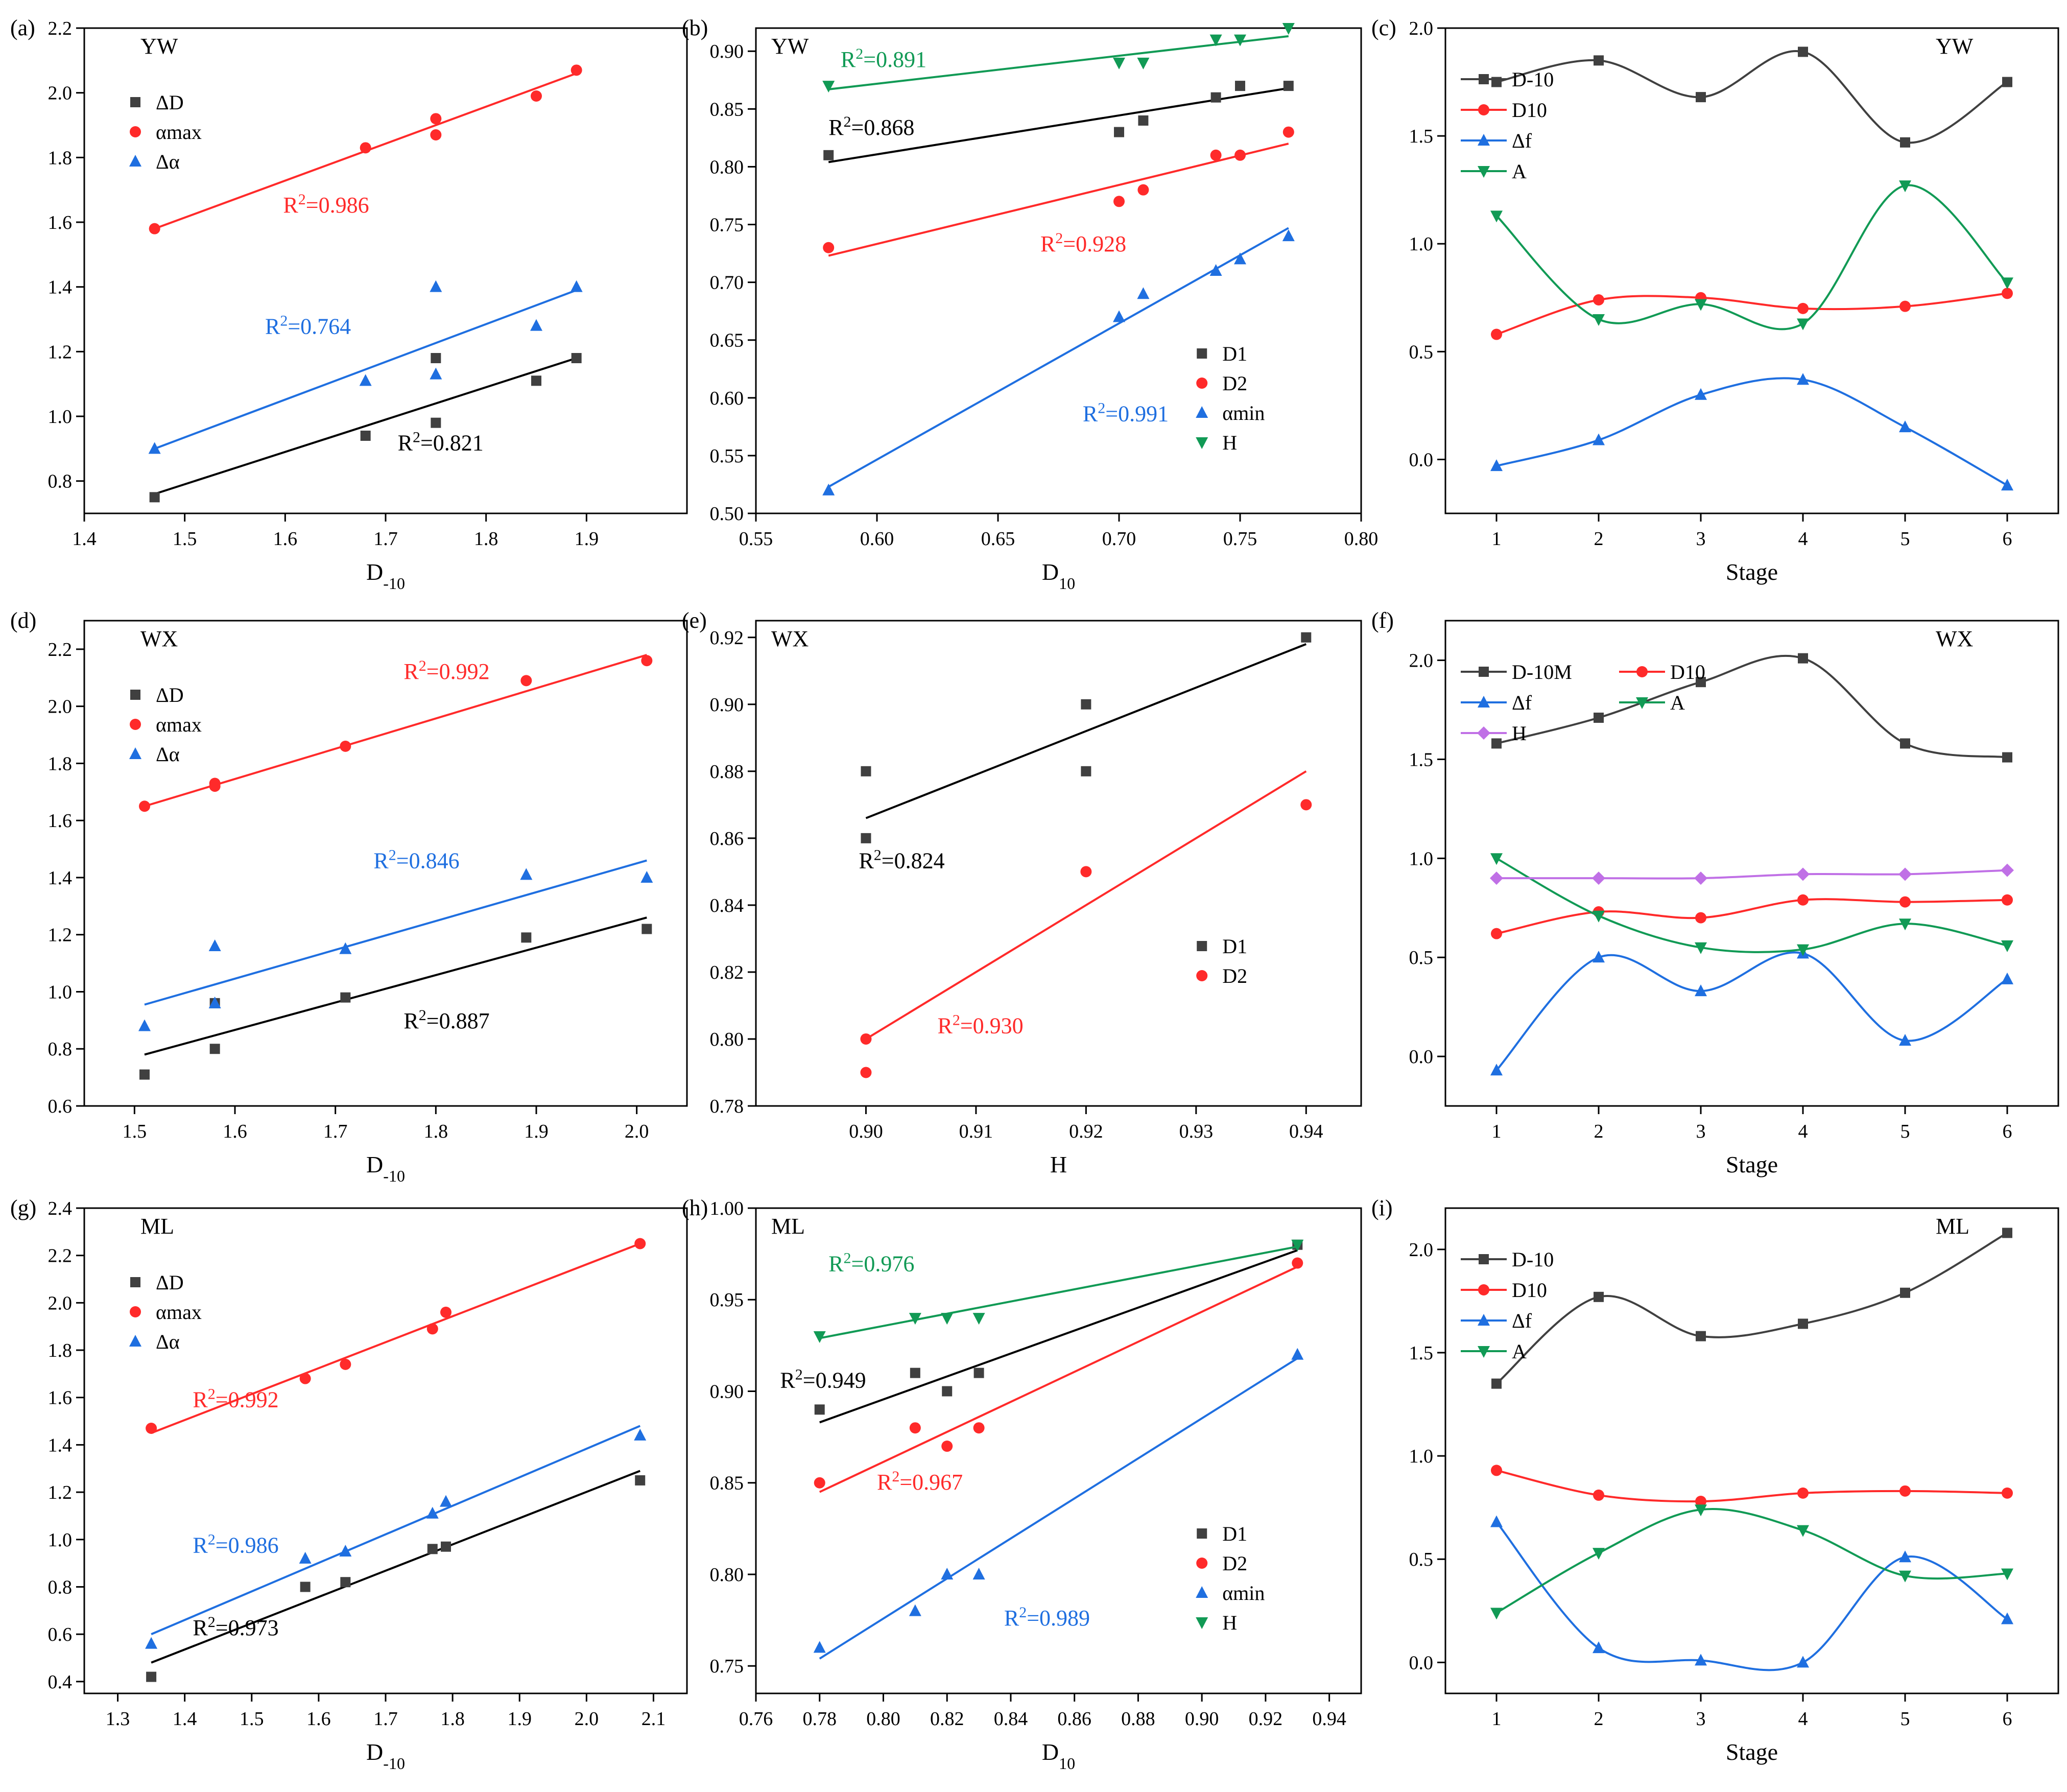 Image resolution: width=2067 pixels, height=1792 pixels. I want to click on x-tick-label: 0.94, so click(1329, 1719).